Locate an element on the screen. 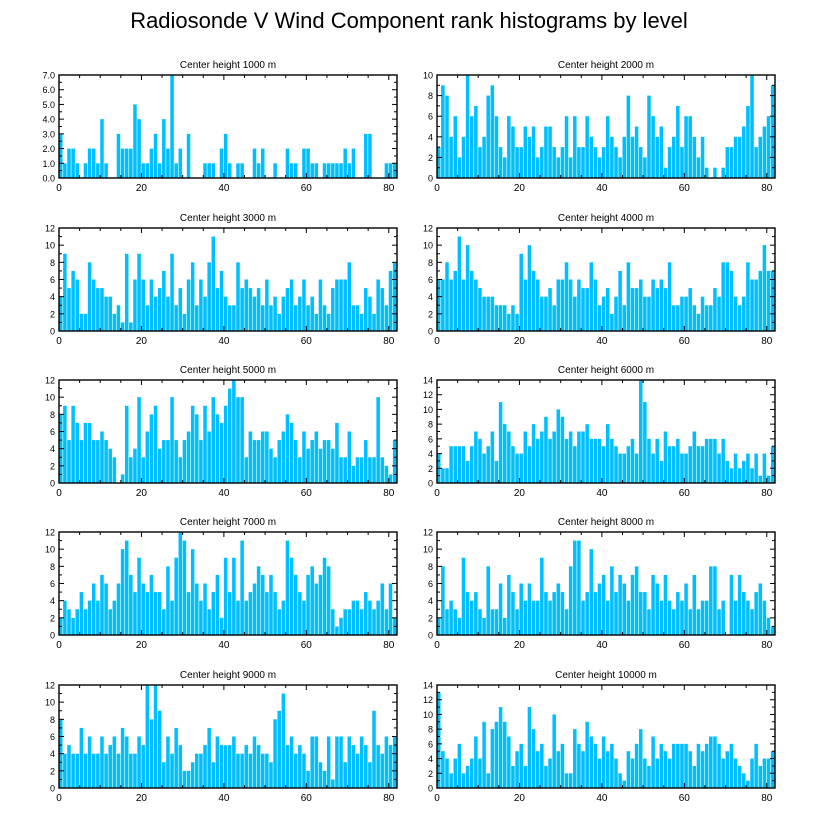 This screenshot has height=824, width=818. chart-panel-2: Center height 2000 m 0 20 40 60 80 0 2 4 6 8 10 is located at coordinates (599, 127).